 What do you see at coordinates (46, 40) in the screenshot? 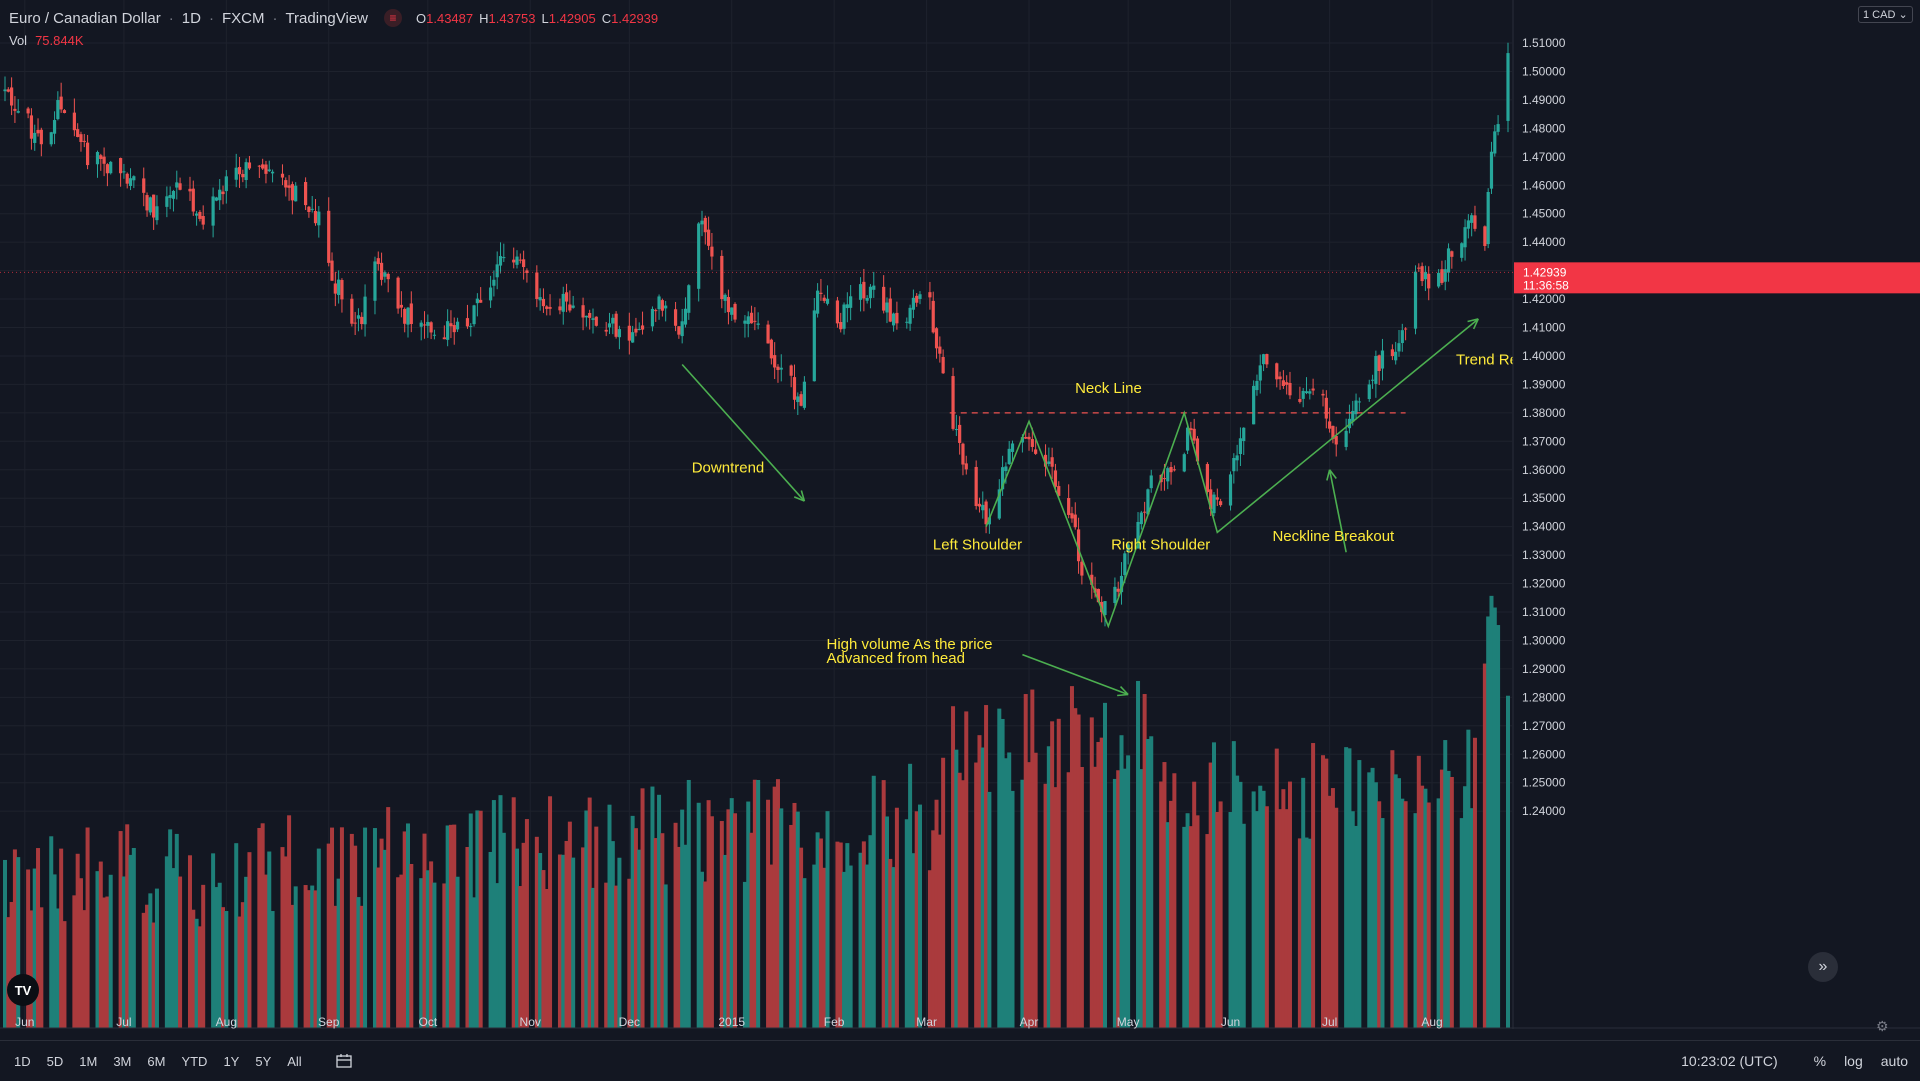
I see `volume-legend: Vol 75.844K` at bounding box center [46, 40].